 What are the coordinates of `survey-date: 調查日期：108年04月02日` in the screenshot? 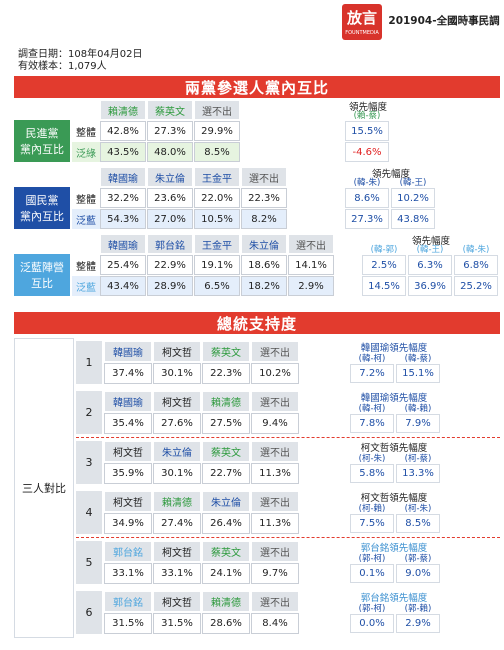 It's located at (80, 54).